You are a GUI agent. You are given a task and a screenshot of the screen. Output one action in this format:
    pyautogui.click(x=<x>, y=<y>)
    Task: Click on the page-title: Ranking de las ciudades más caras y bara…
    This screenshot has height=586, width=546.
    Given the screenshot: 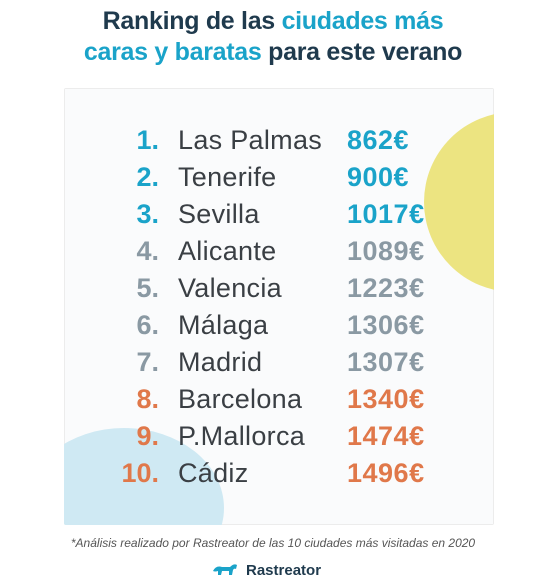 What is the action you would take?
    pyautogui.click(x=273, y=37)
    